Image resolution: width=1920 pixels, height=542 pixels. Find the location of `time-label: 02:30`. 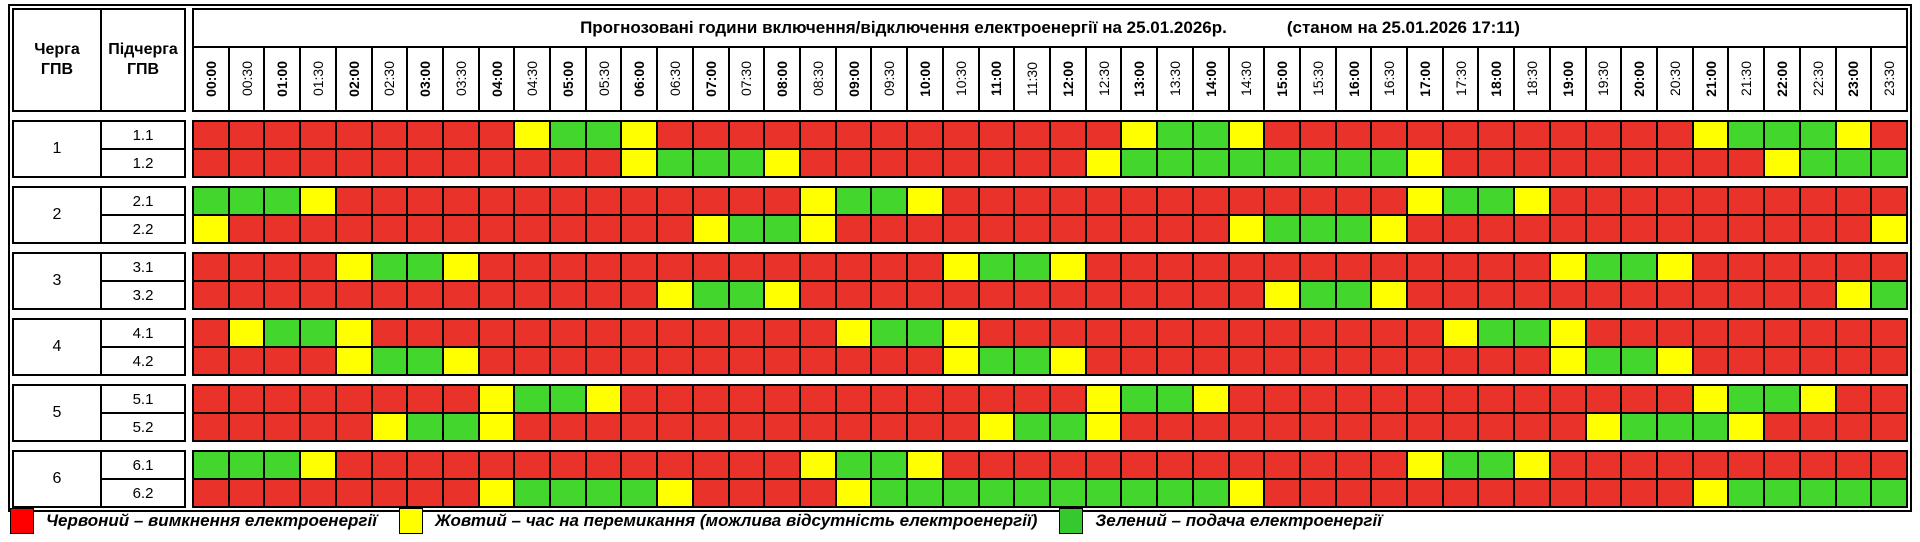

time-label: 02:30 is located at coordinates (389, 79).